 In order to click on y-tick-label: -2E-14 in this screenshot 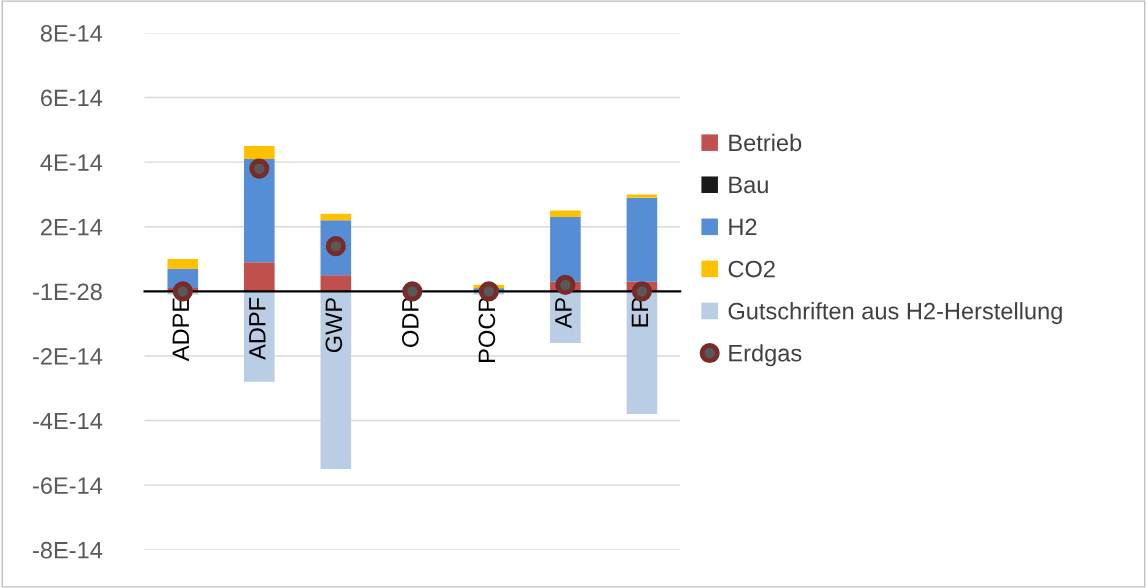, I will do `click(68, 356)`.